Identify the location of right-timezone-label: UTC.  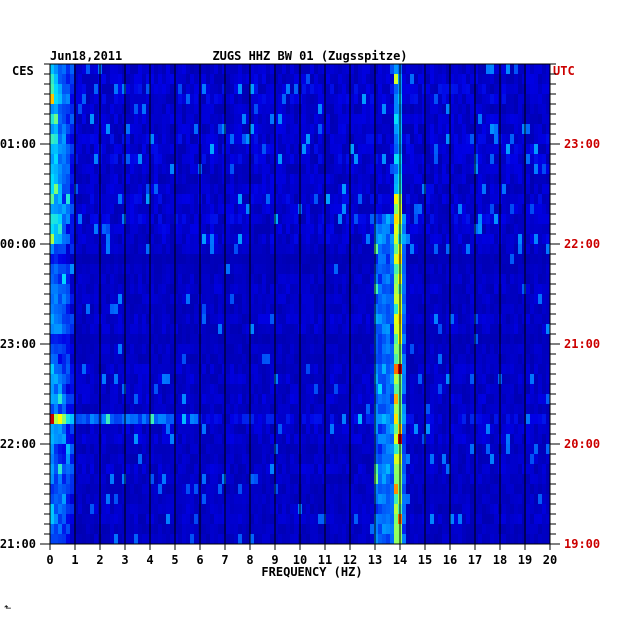
(564, 71).